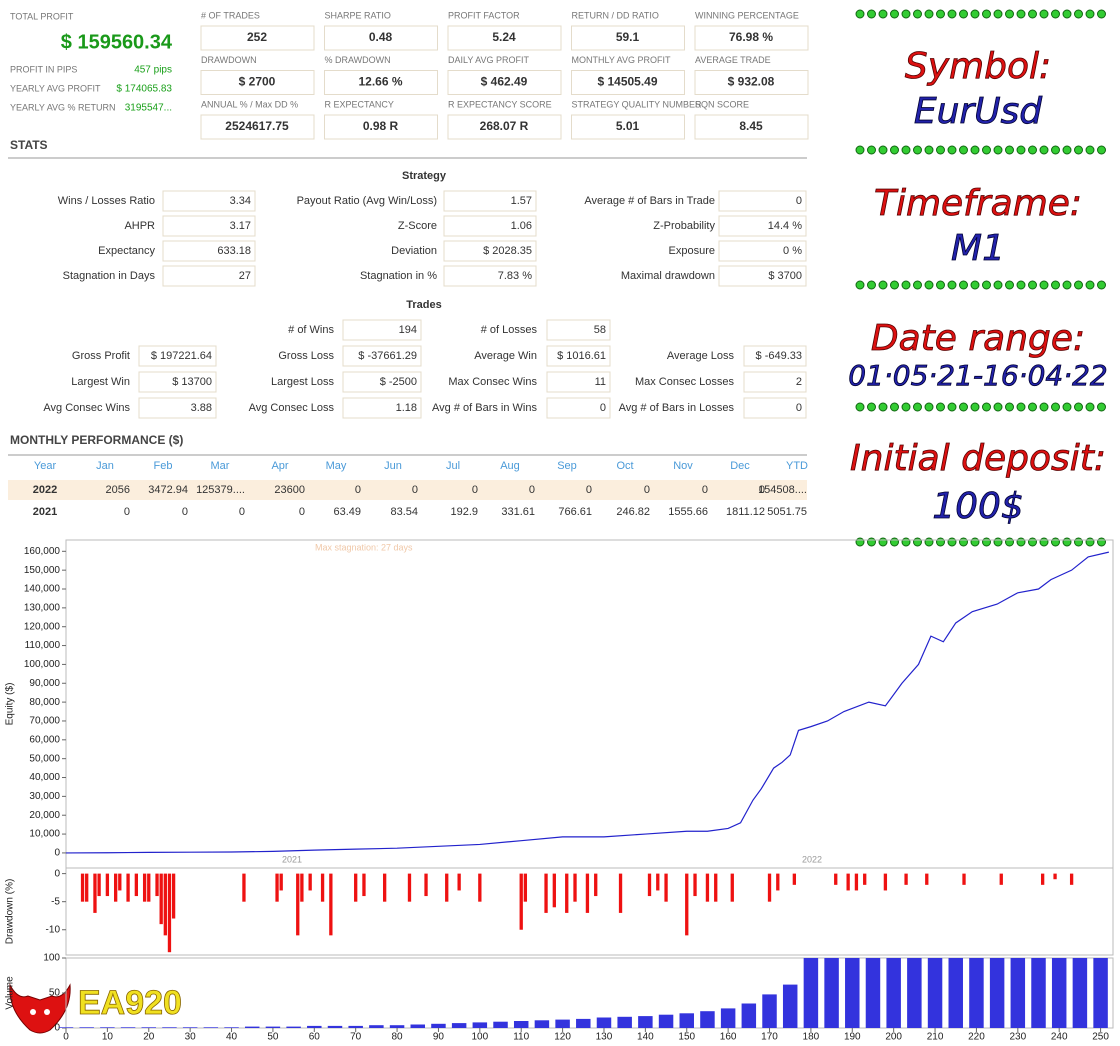 Image resolution: width=1120 pixels, height=1046 pixels. What do you see at coordinates (751, 82) in the screenshot?
I see `metric-value: $ 932.08` at bounding box center [751, 82].